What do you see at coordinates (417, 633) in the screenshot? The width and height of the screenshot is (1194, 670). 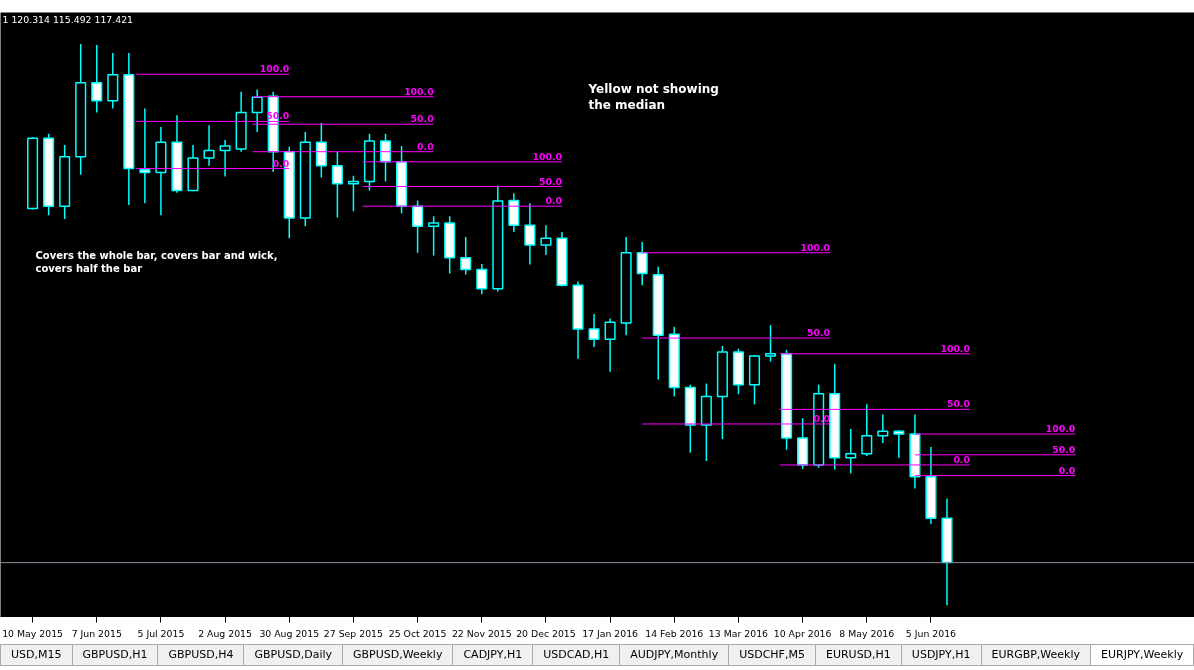 I see `x-tick-label: 25 Oct 2015` at bounding box center [417, 633].